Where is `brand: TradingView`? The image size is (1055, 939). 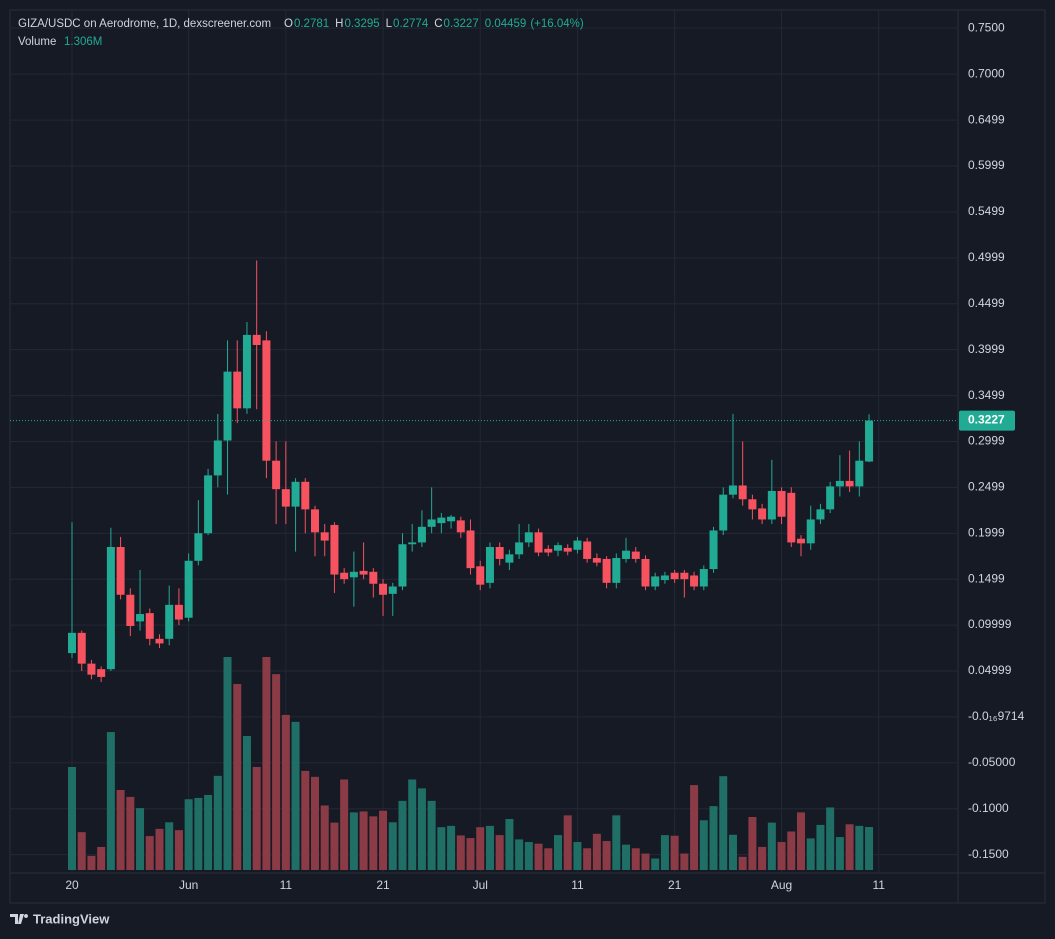
brand: TradingView is located at coordinates (71, 918).